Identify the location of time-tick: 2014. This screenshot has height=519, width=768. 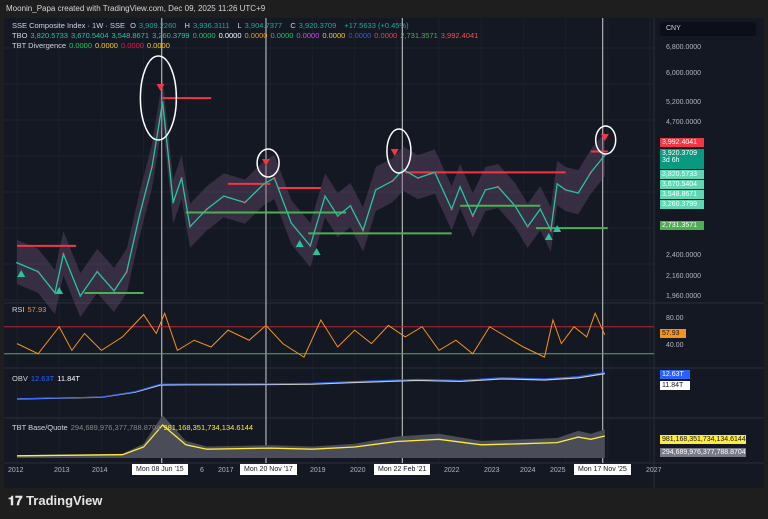
(100, 470).